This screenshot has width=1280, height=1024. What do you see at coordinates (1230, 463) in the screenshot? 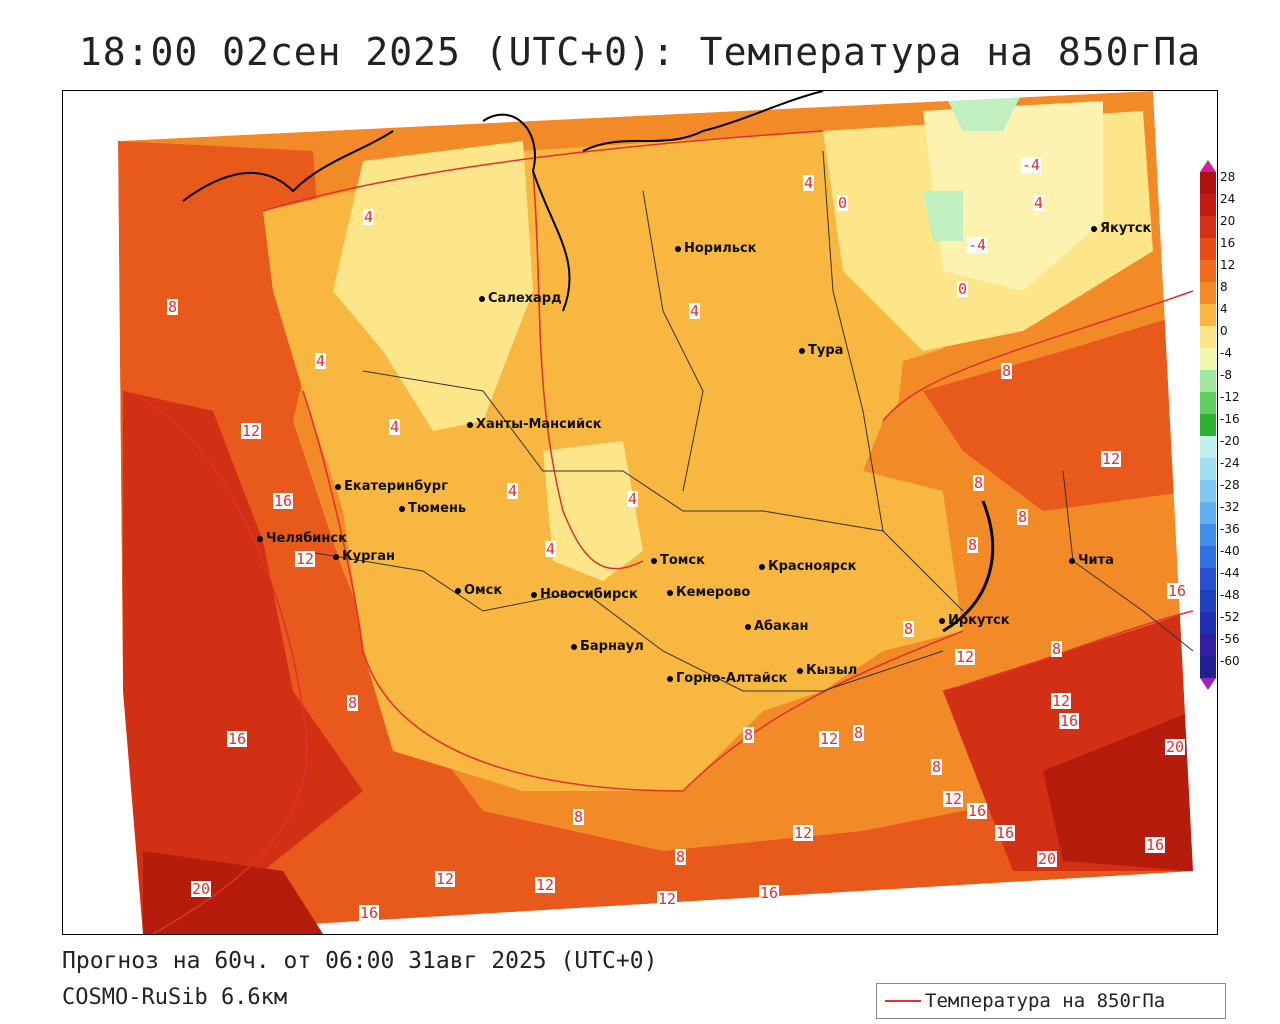
I see `colorbar-tick: -24` at bounding box center [1230, 463].